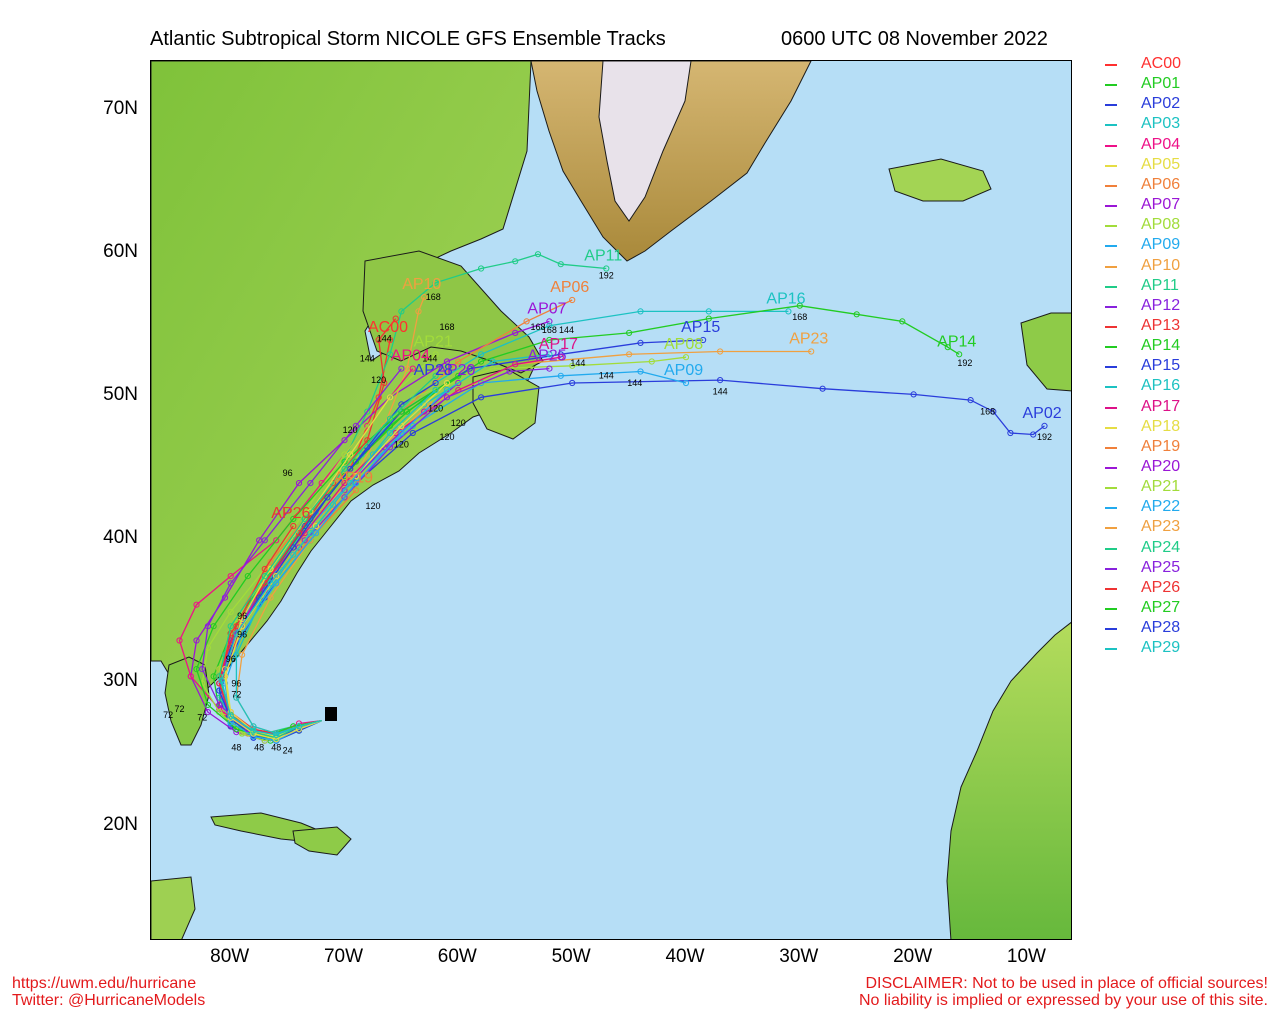  What do you see at coordinates (1161, 648) in the screenshot?
I see `legend-label: AP29` at bounding box center [1161, 648].